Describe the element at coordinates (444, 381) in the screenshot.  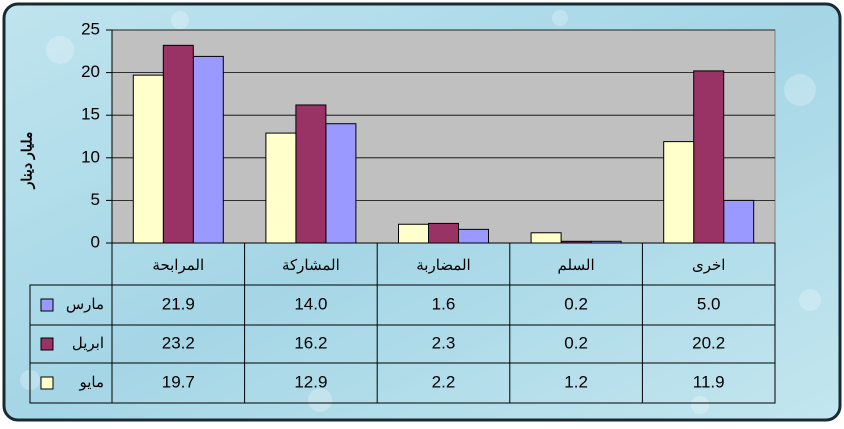
I see `value-label: 2.2` at that location.